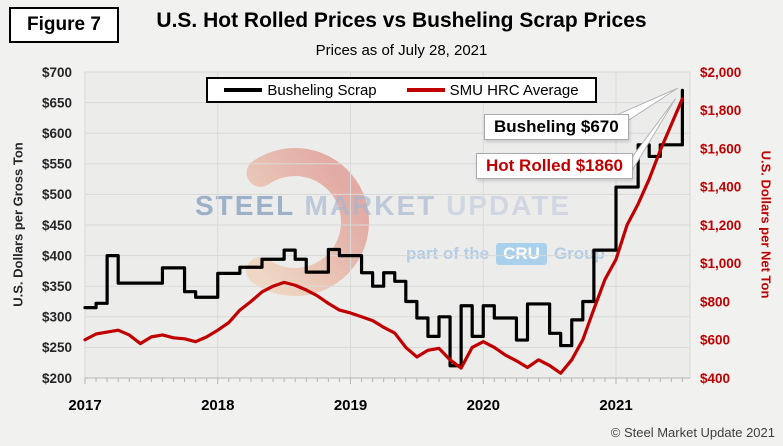 This screenshot has height=446, width=783. Describe the element at coordinates (401, 90) in the screenshot. I see `chart-legend: Busheling Scrap SMU HRC Average` at that location.